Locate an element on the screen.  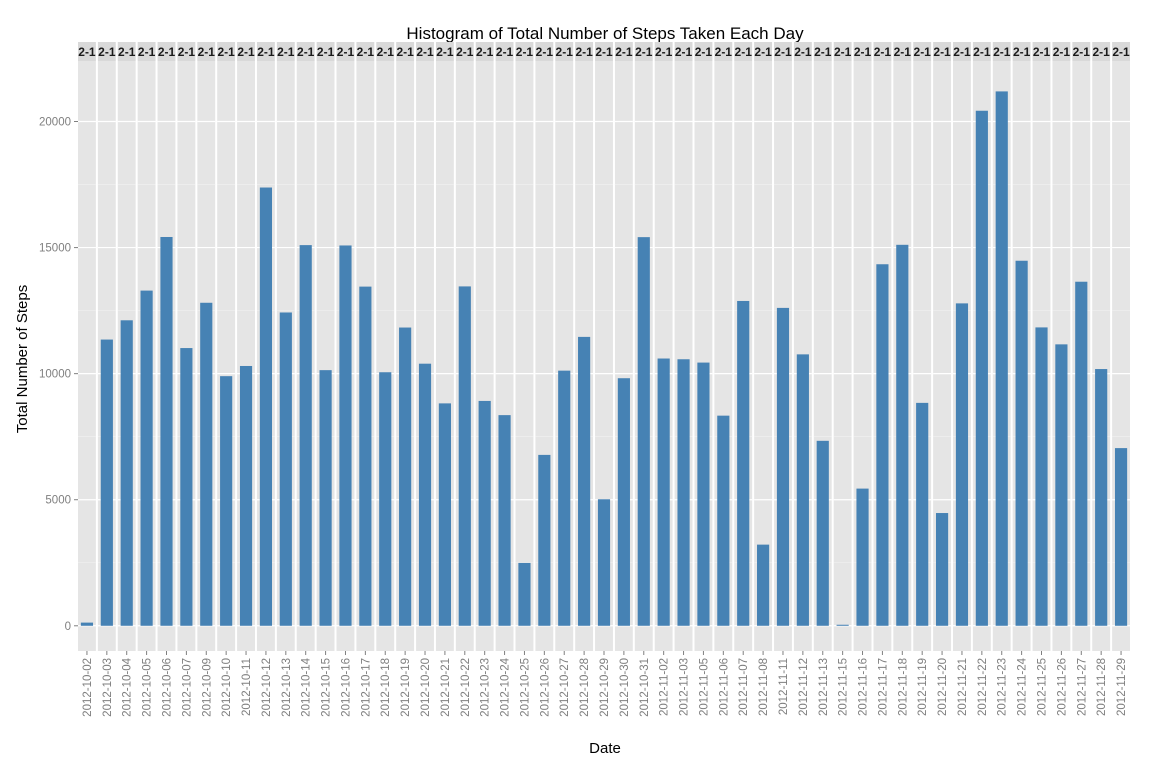
x-tick-label: 2012-11-18 is located at coordinates (903, 687).